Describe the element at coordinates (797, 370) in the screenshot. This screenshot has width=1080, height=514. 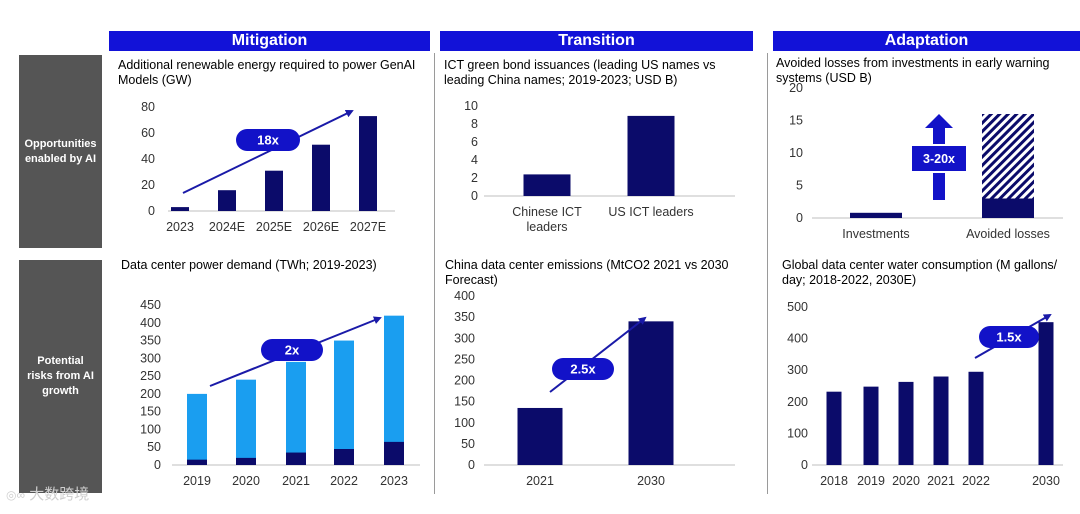
I see `c6-ytick: 300` at that location.